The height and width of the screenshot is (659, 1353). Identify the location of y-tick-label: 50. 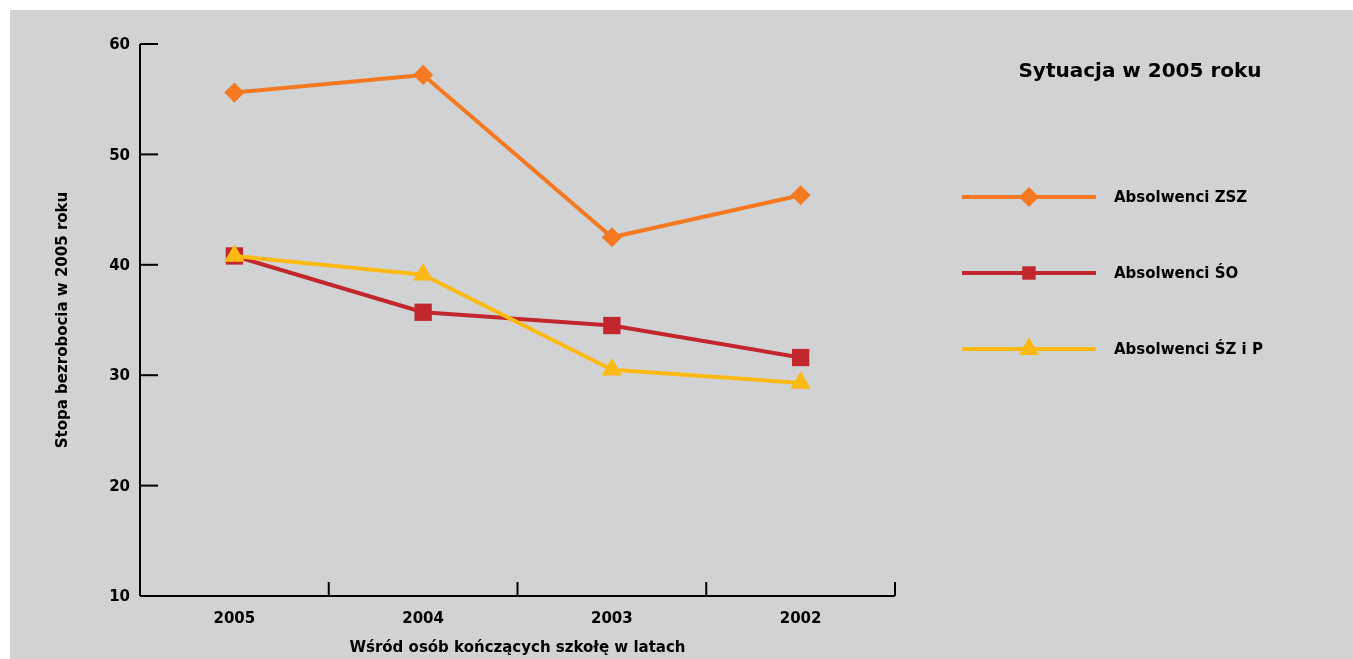
(119, 154).